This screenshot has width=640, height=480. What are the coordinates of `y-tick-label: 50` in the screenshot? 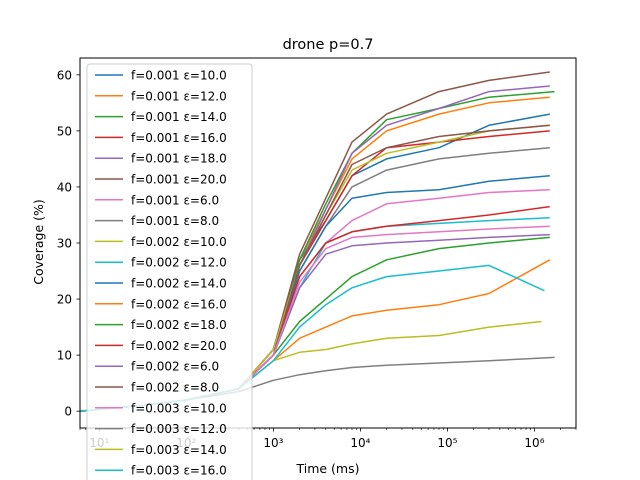 It's located at (64, 131).